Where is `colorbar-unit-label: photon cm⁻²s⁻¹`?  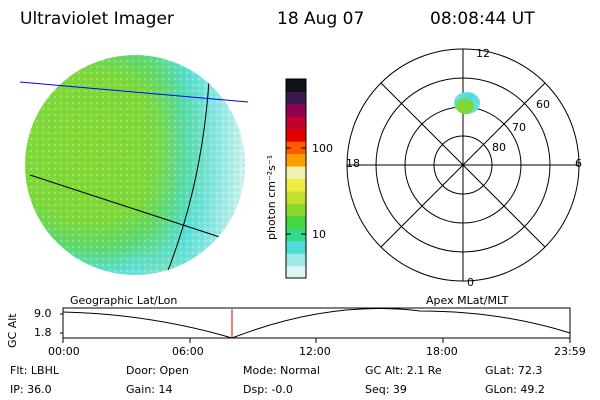
colorbar-unit-label: photon cm⁻²s⁻¹ is located at coordinates (271, 197).